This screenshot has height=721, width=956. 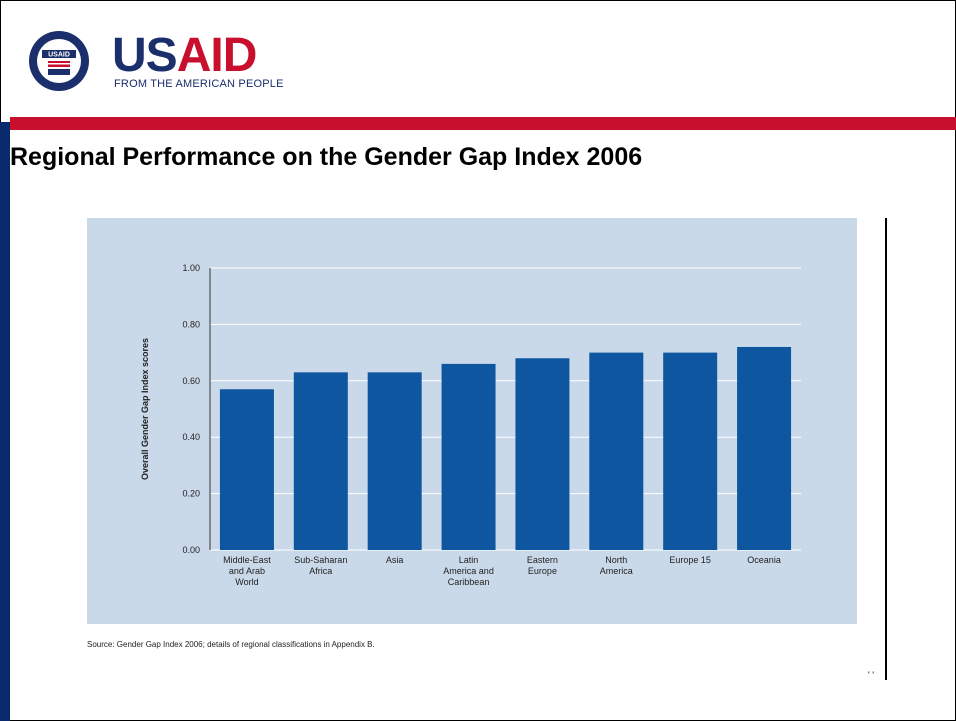 What do you see at coordinates (199, 84) in the screenshot?
I see `logo-tagline: FROM THE AMERICAN PEOPLE` at bounding box center [199, 84].